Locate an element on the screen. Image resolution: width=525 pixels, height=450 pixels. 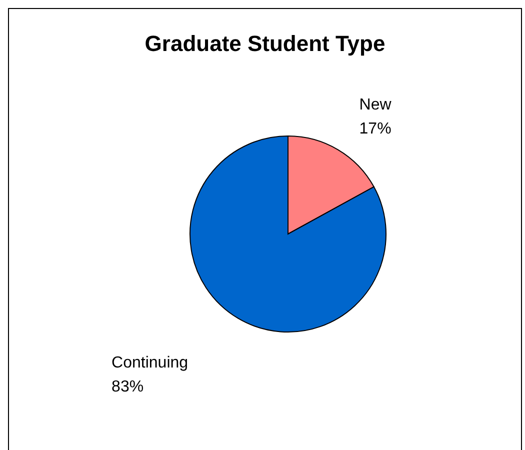
slice-label: Continuing is located at coordinates (150, 363).